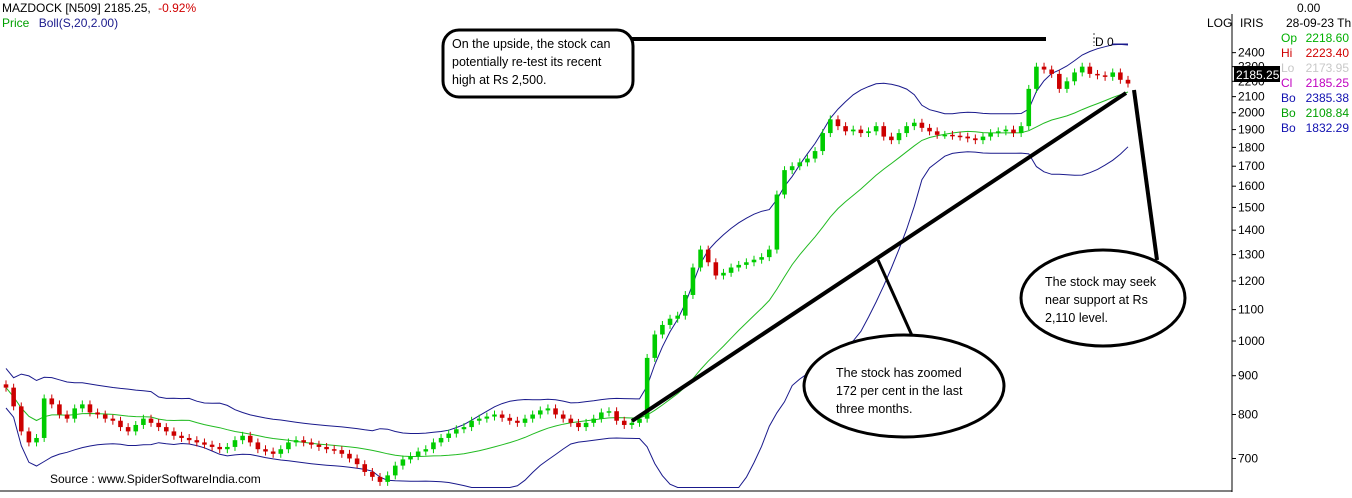 The height and width of the screenshot is (498, 1352). I want to click on y-tick-label: 1700, so click(1251, 166).